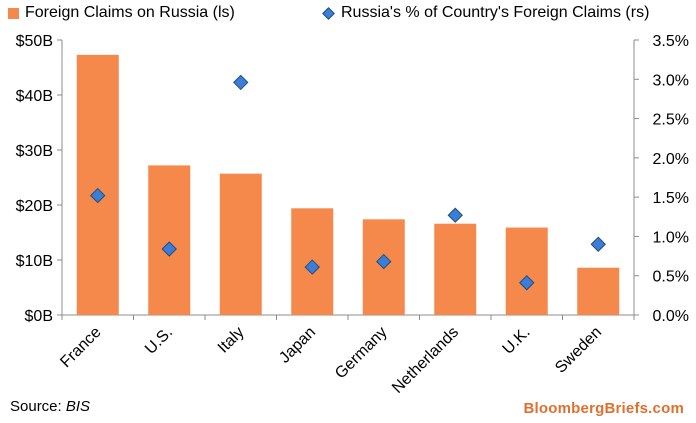 Image resolution: width=696 pixels, height=423 pixels. Describe the element at coordinates (78, 406) in the screenshot. I see `source-name: BIS` at that location.